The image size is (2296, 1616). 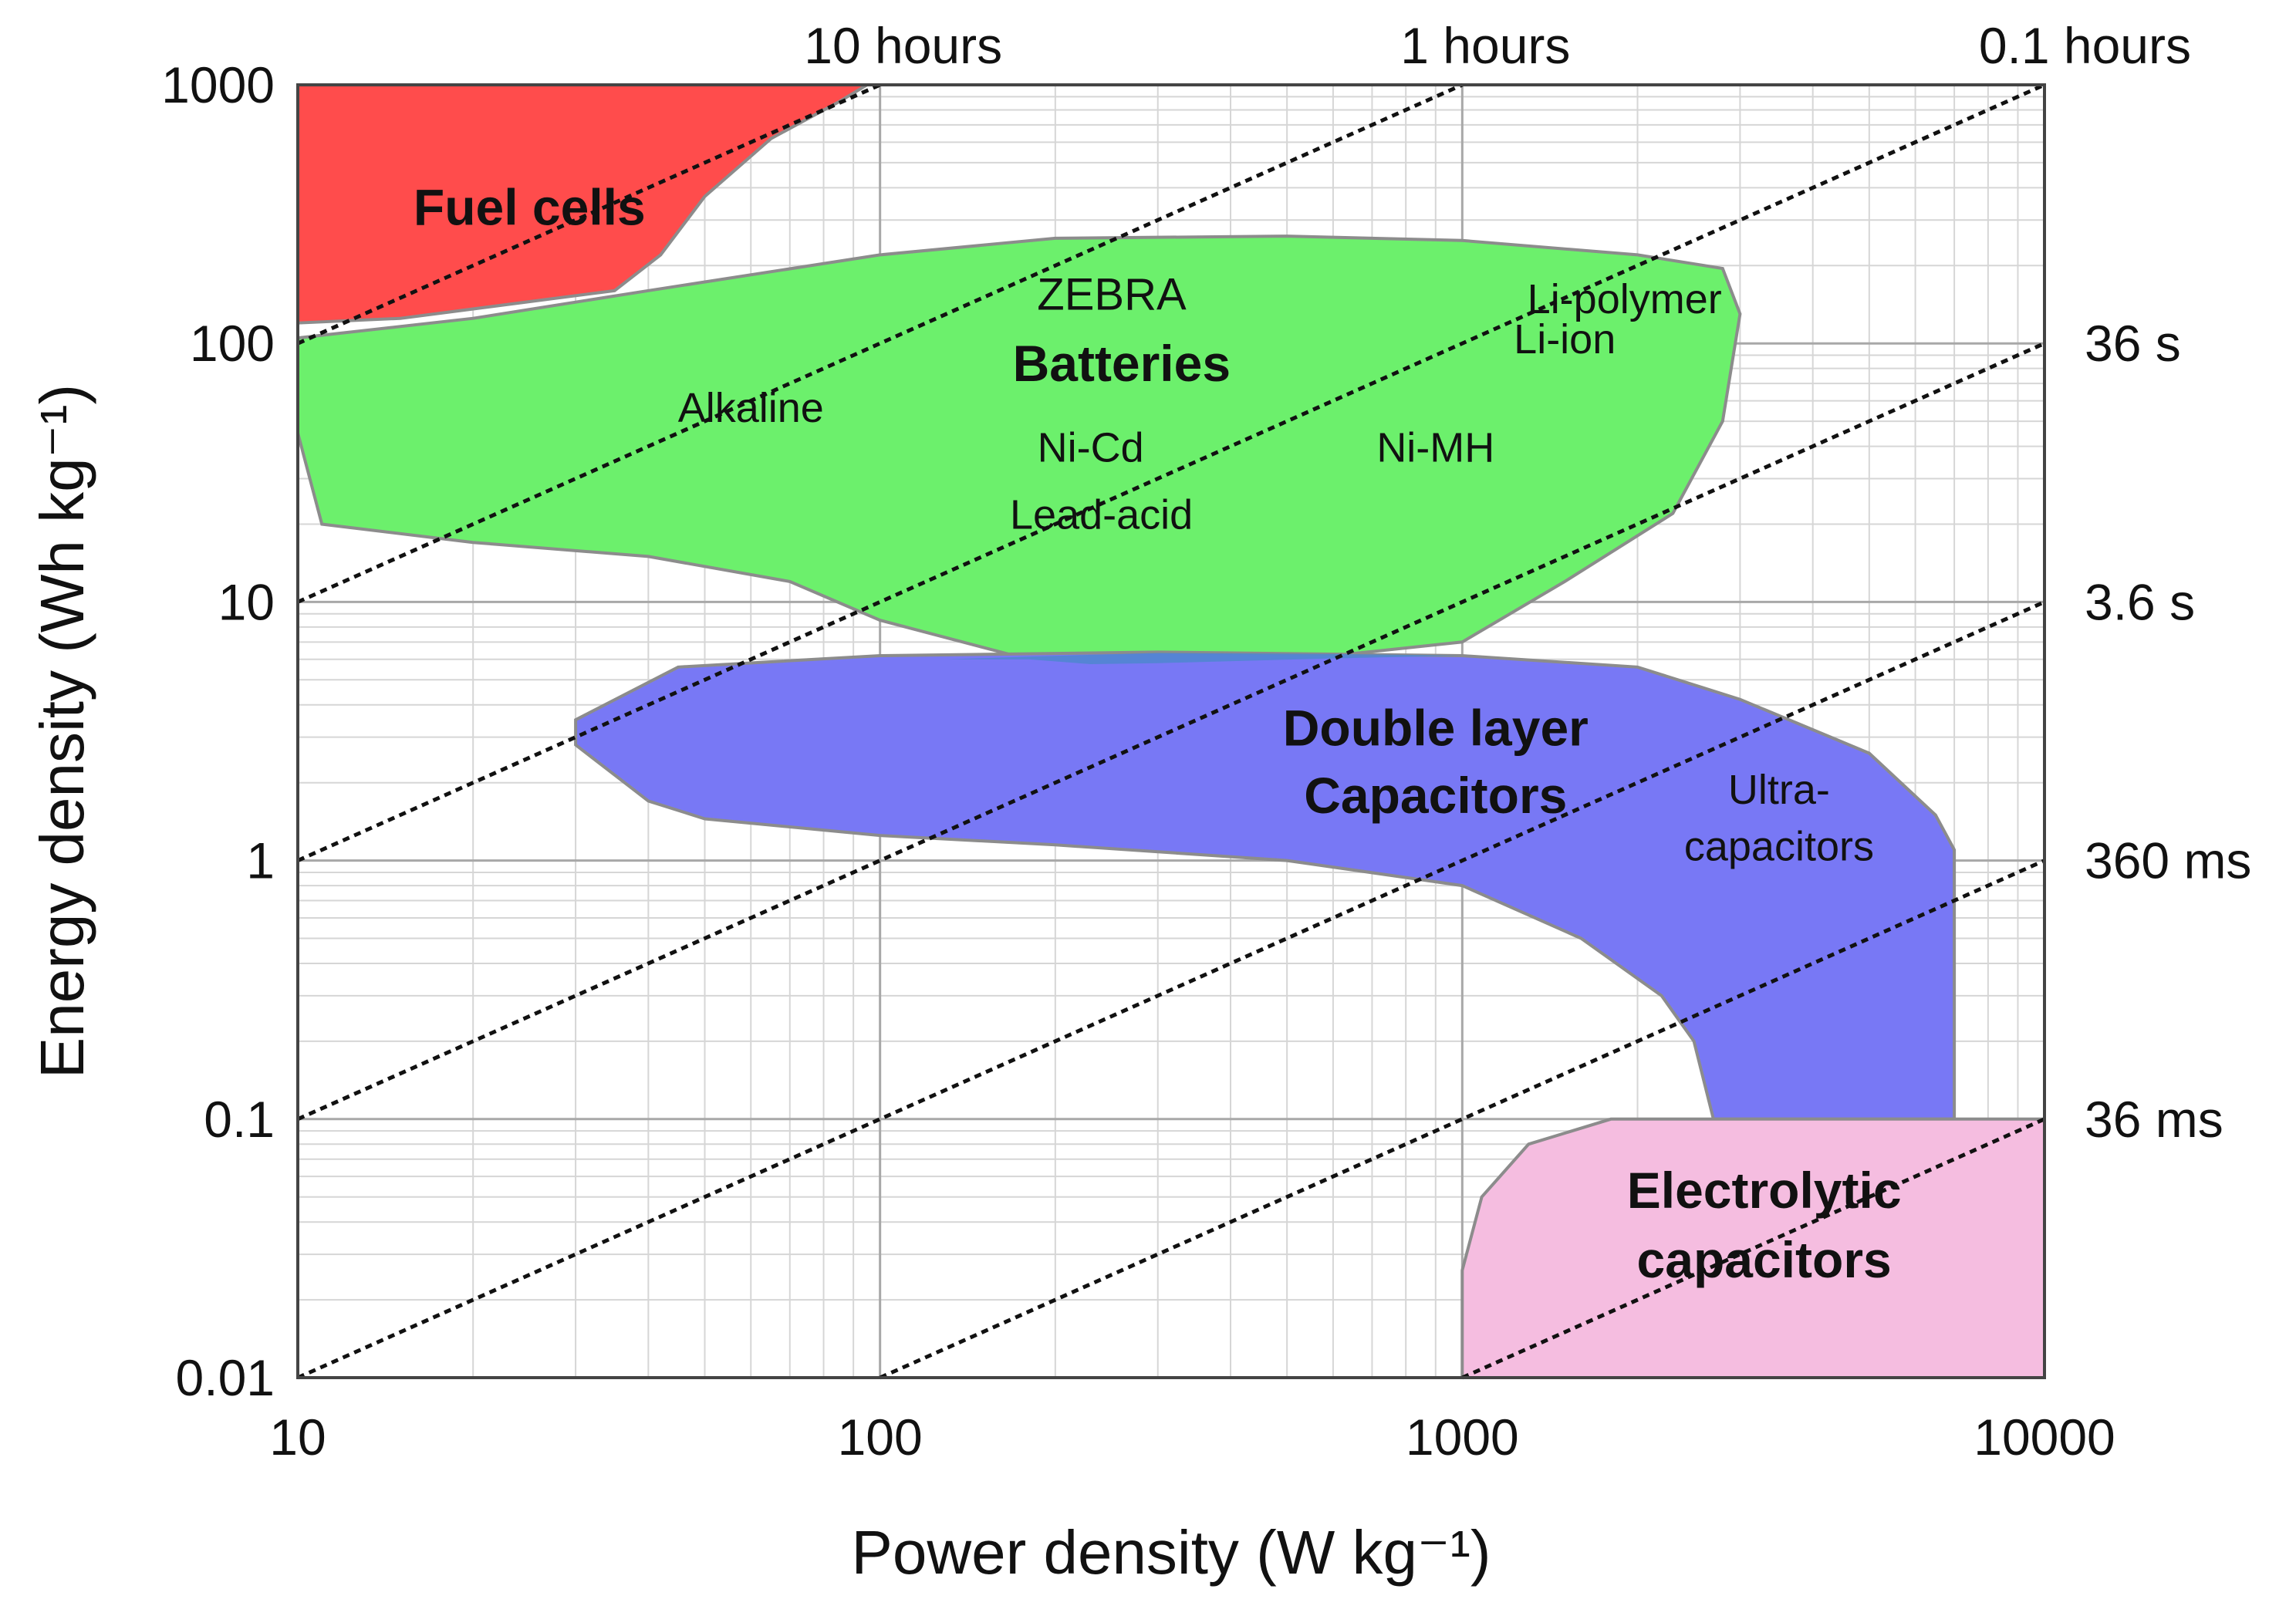 I want to click on time-line-label: 36 ms, so click(x=2154, y=1120).